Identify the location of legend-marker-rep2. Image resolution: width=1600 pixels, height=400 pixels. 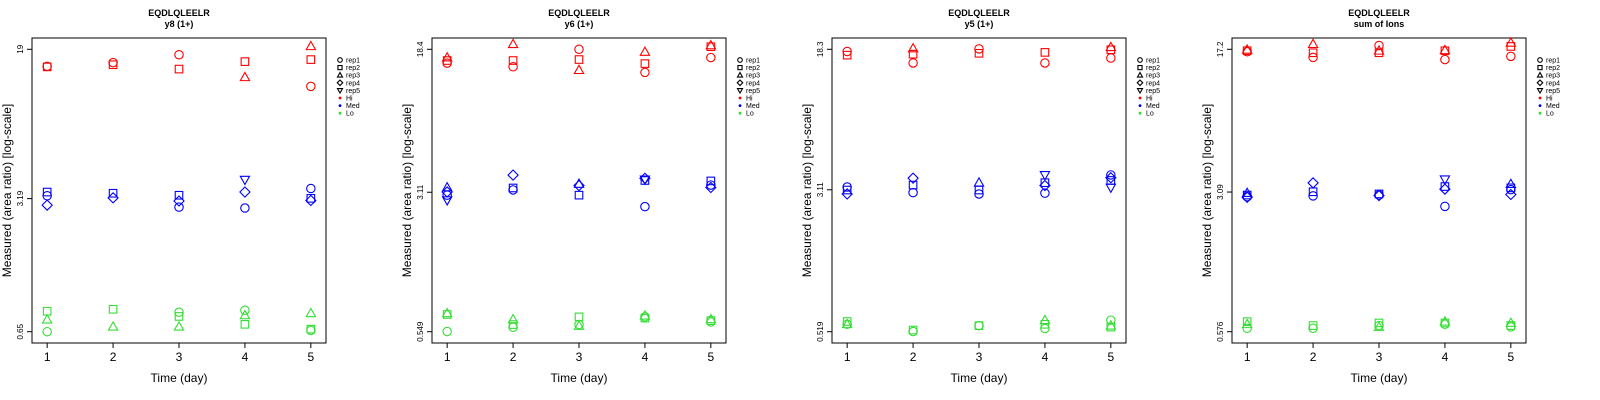
(1540, 67).